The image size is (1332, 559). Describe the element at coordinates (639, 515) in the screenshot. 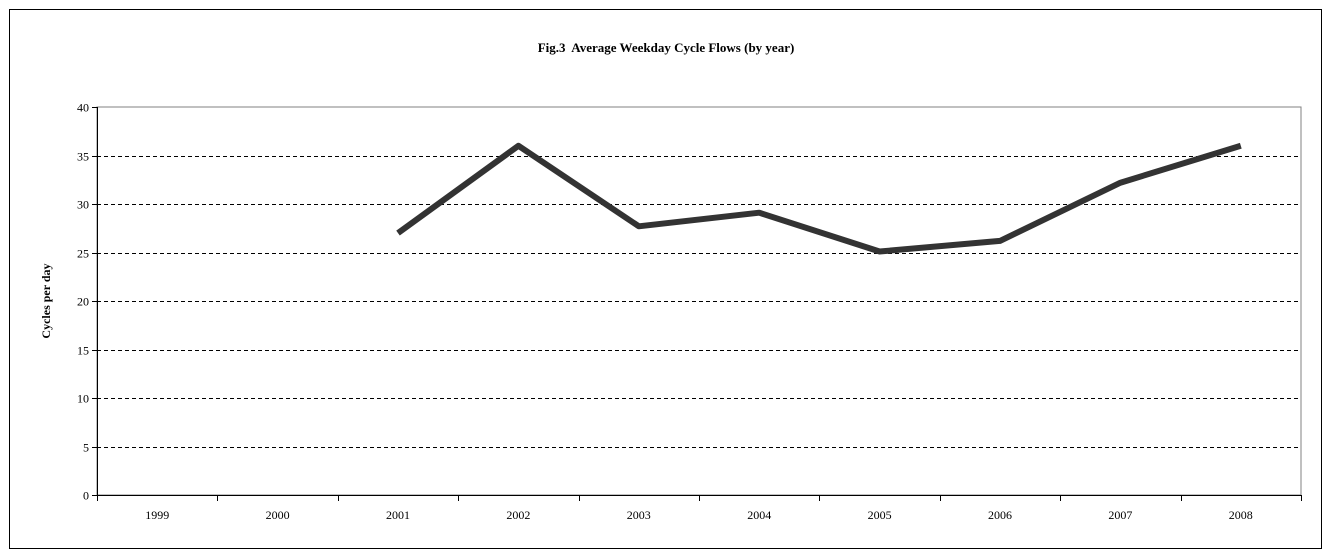

I see `x-tick-label: 2003` at that location.